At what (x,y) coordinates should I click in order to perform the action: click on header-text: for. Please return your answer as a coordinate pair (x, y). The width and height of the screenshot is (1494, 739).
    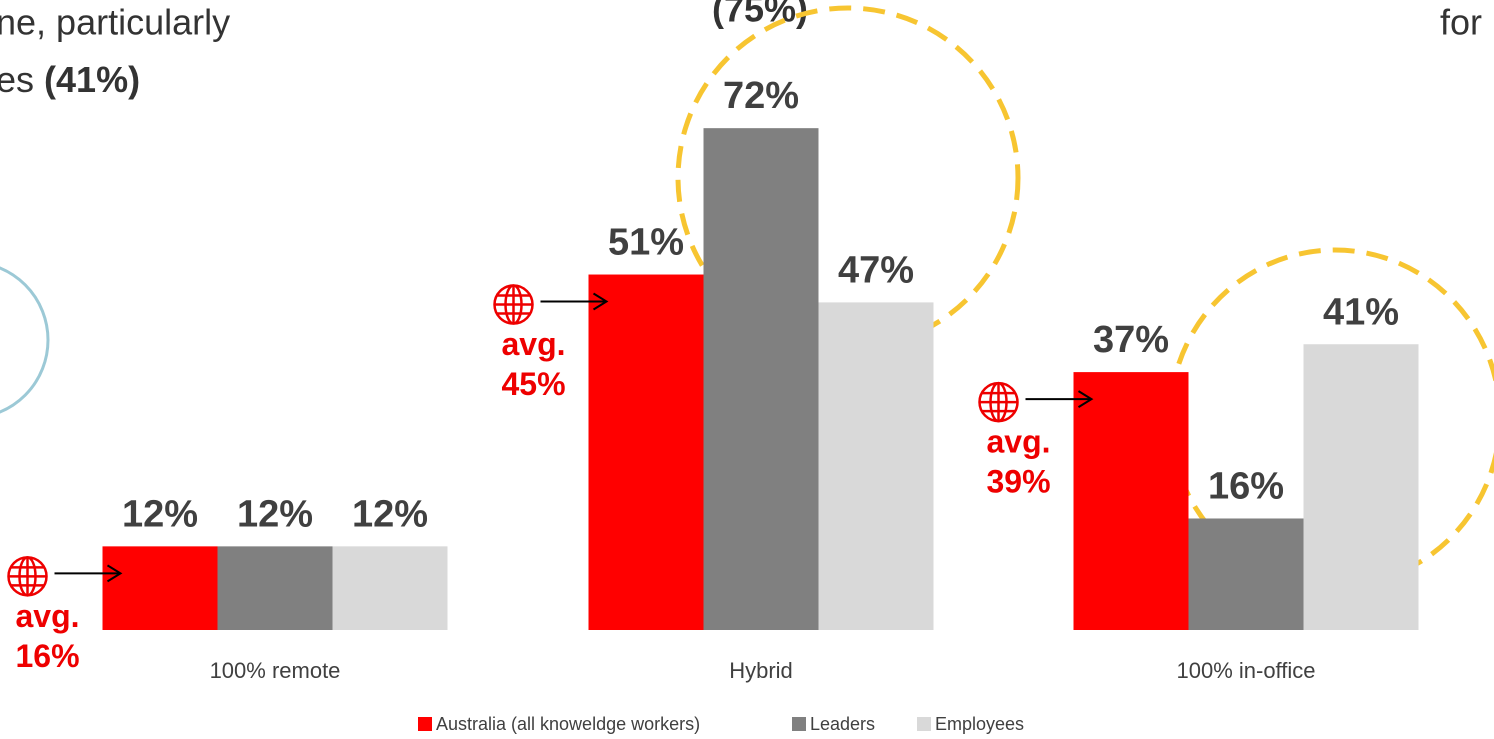
    Looking at the image, I should click on (1461, 22).